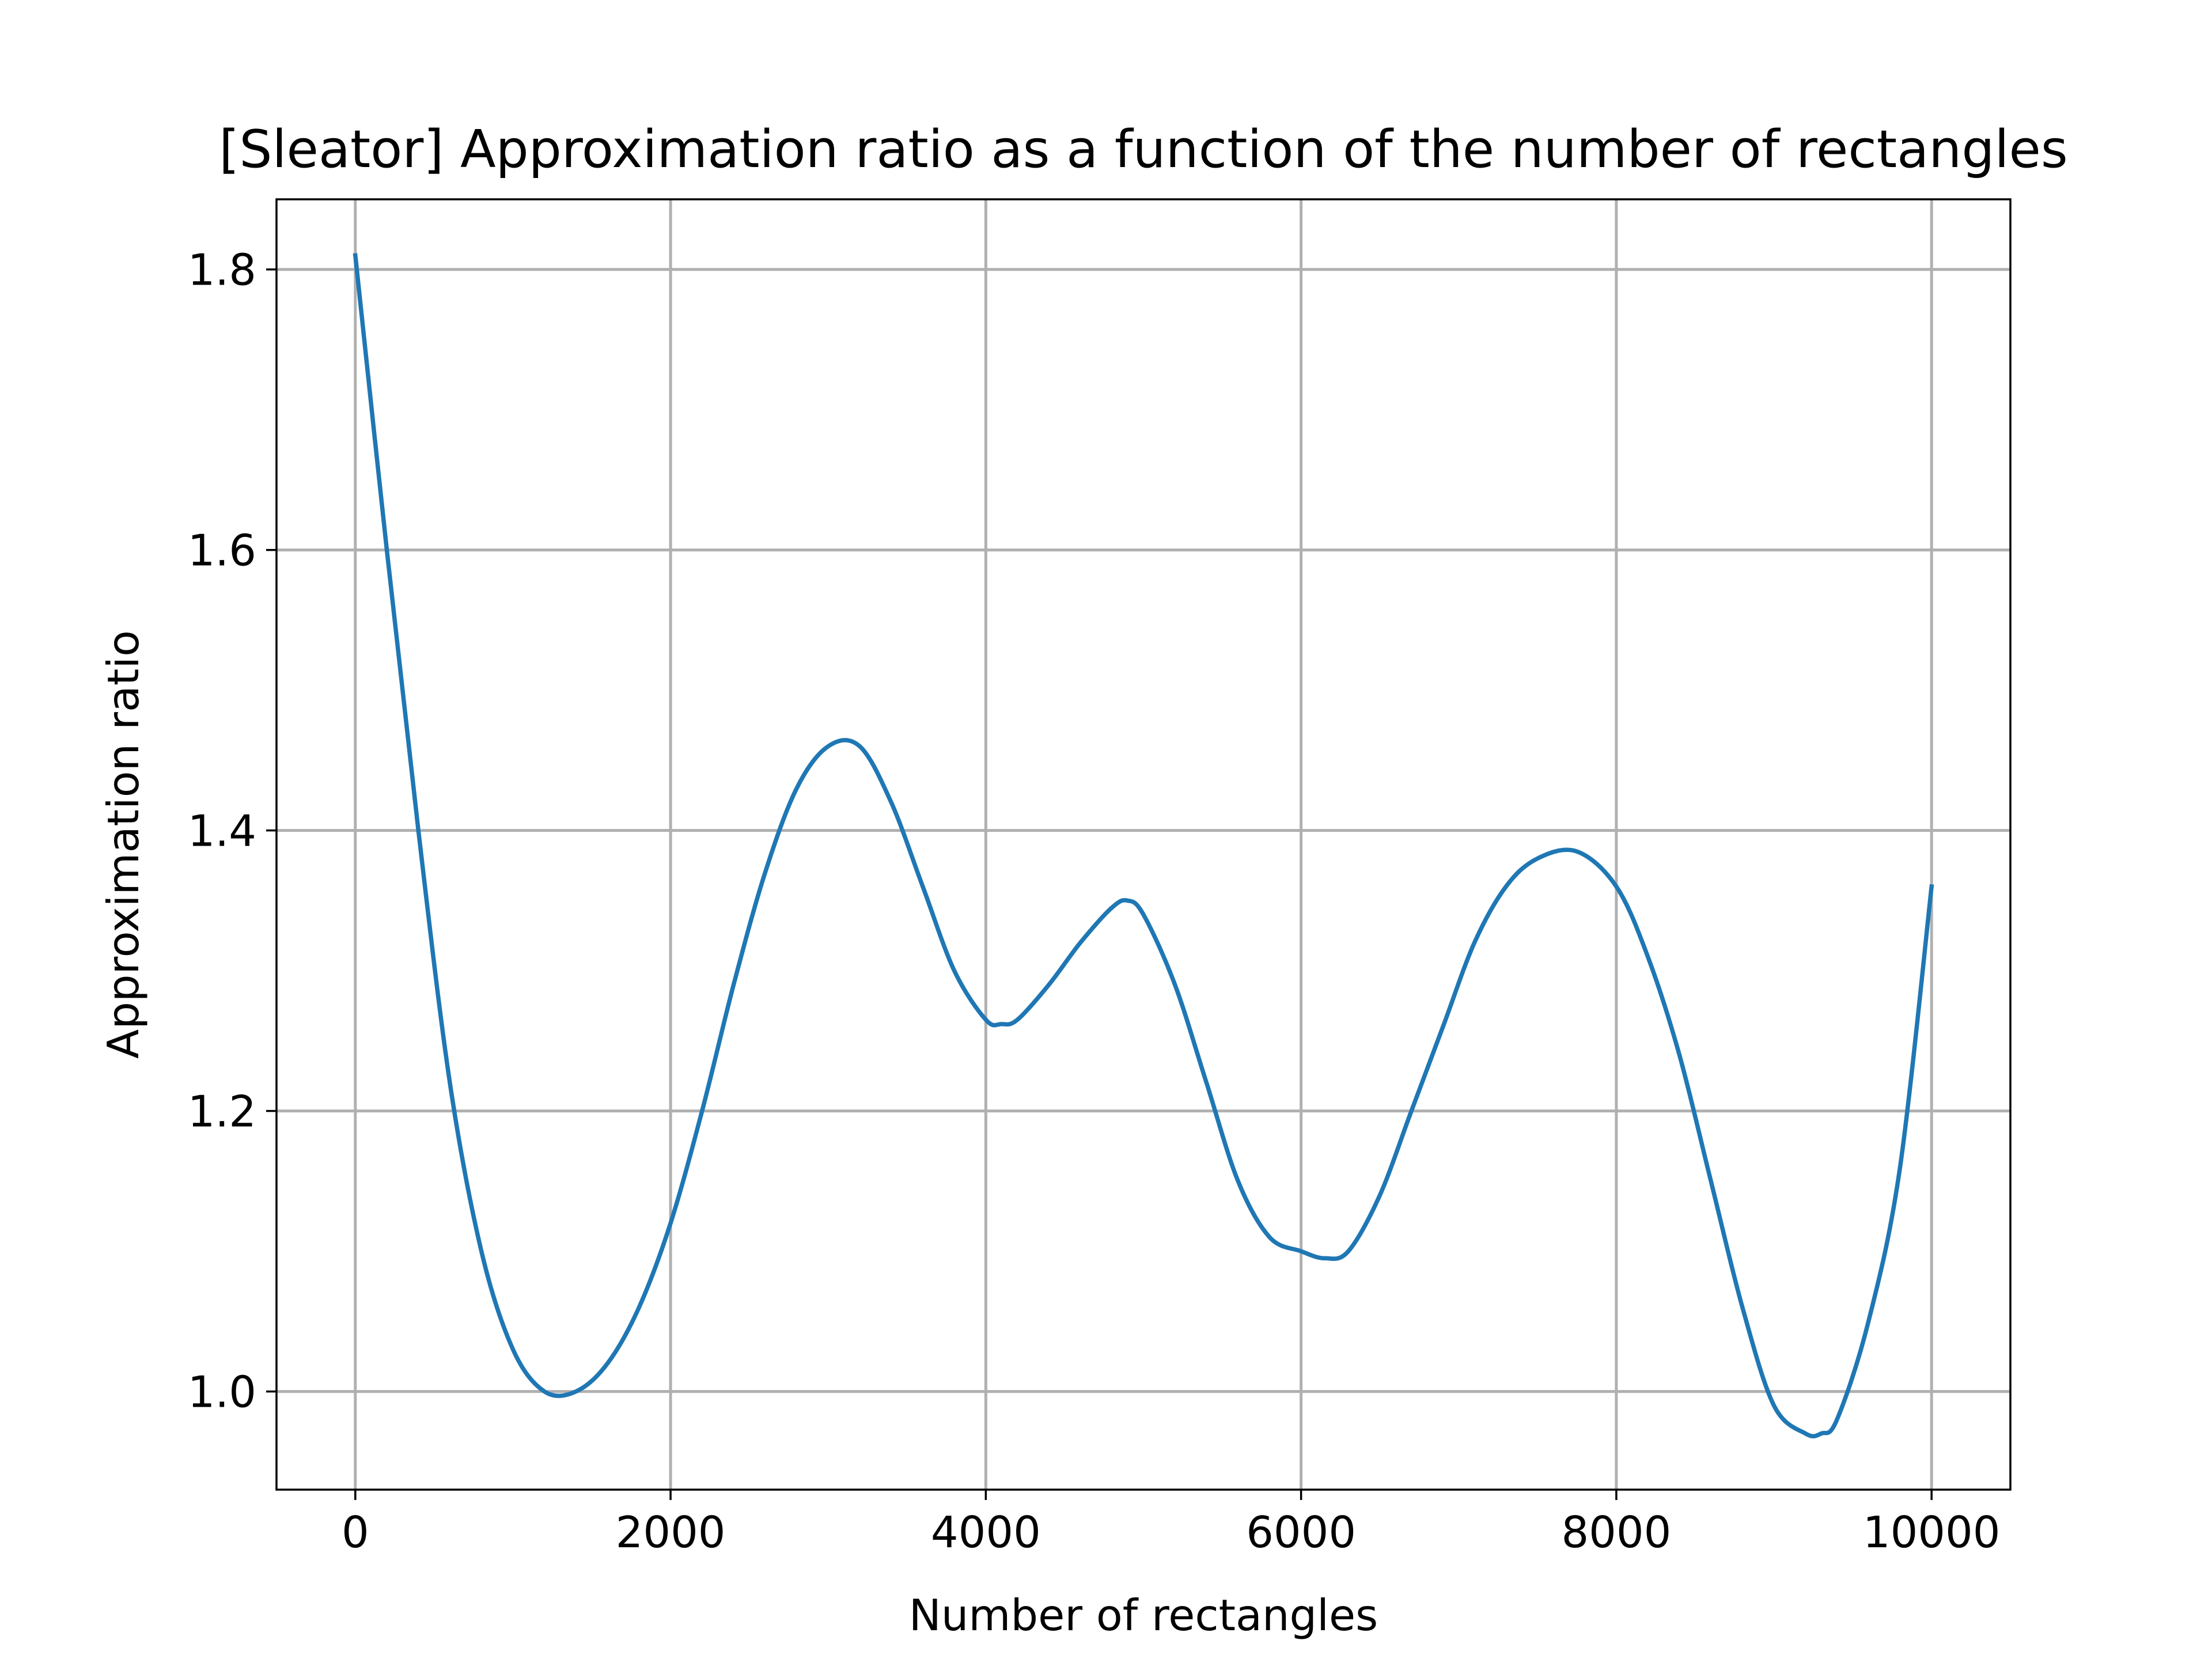 This screenshot has width=2212, height=1659. Describe the element at coordinates (986, 1532) in the screenshot. I see `x-tick-label: 4000` at that location.